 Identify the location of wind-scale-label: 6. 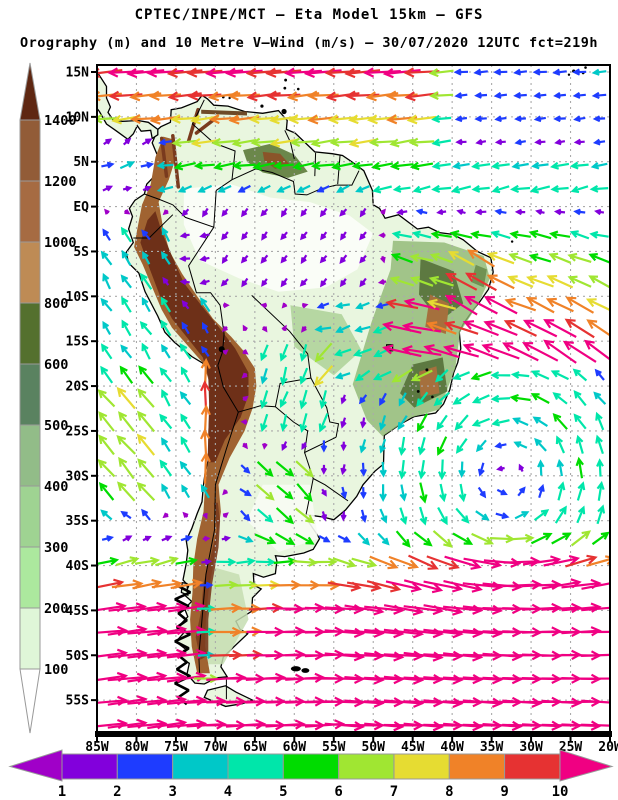
(338, 792).